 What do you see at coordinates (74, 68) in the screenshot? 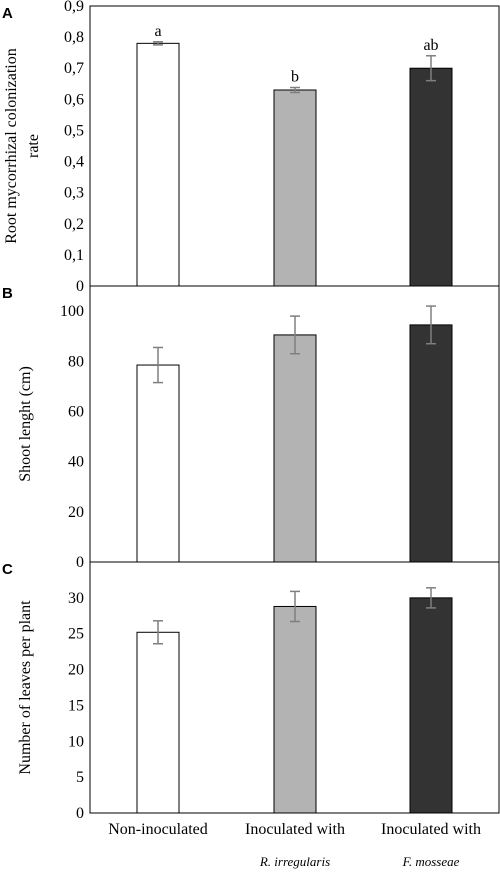
I see `y-tick-label: 0,7` at bounding box center [74, 68].